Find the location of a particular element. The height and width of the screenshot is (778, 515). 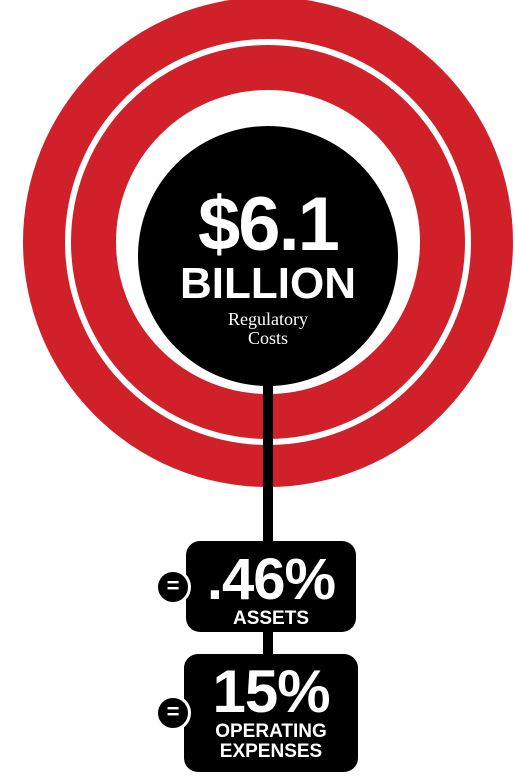

stat-assets-label: ASSETS is located at coordinates (271, 618).